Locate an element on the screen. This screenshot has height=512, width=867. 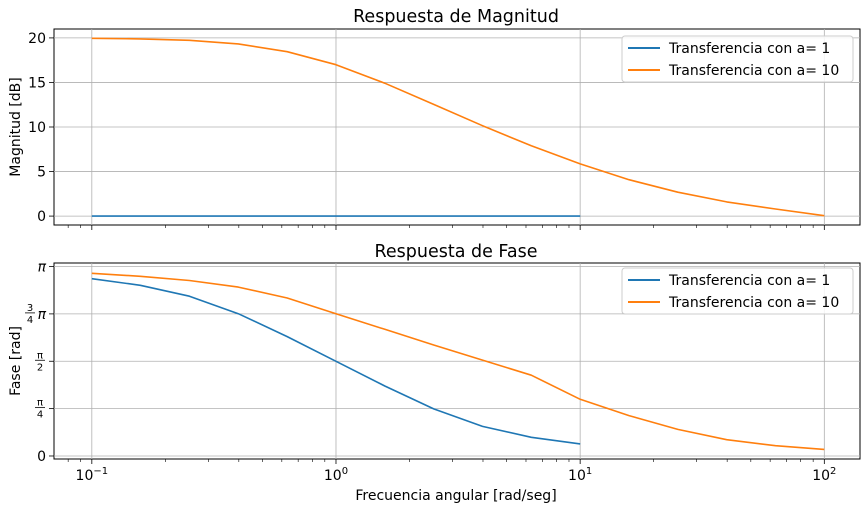
phase-xlabel: Frecuencia angular [rad/seg] is located at coordinates (455, 496).